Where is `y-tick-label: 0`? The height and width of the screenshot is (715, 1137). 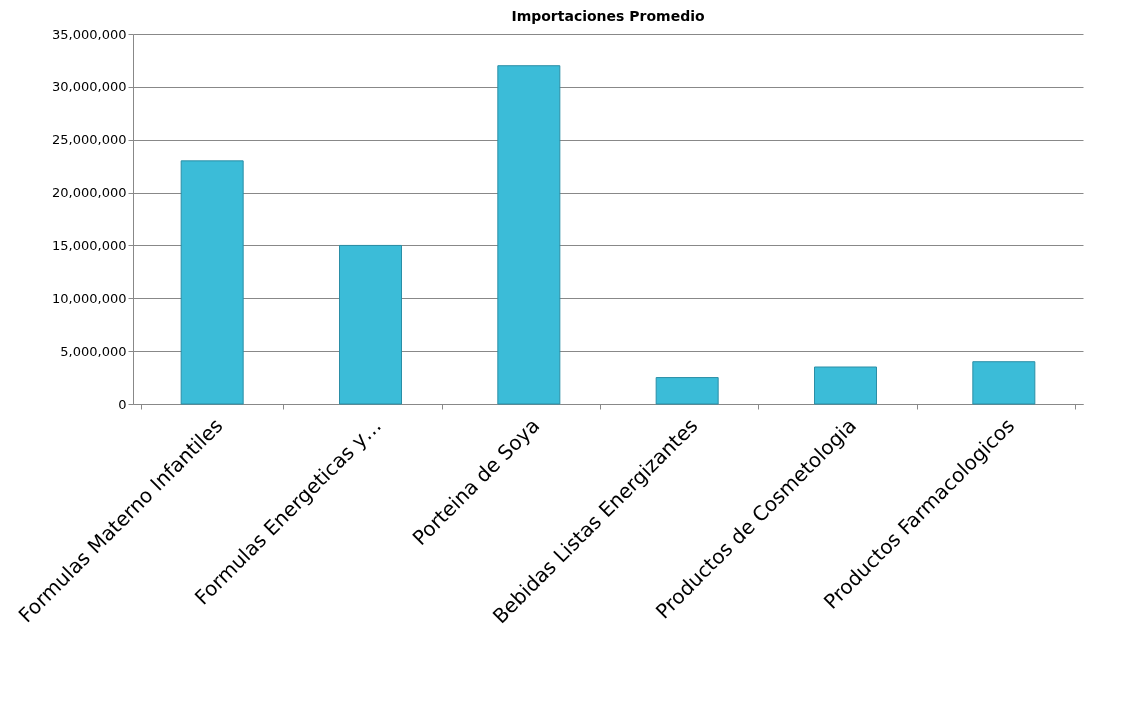
y-tick-label: 0 is located at coordinates (122, 404).